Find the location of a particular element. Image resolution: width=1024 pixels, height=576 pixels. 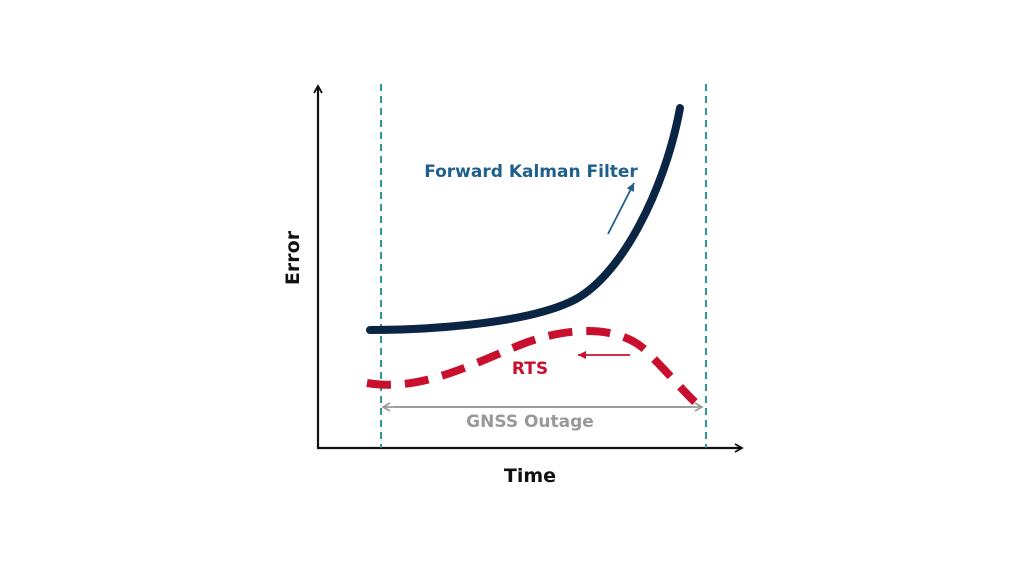

forward-kalman-label: Forward Kalman Filter is located at coordinates (531, 172).